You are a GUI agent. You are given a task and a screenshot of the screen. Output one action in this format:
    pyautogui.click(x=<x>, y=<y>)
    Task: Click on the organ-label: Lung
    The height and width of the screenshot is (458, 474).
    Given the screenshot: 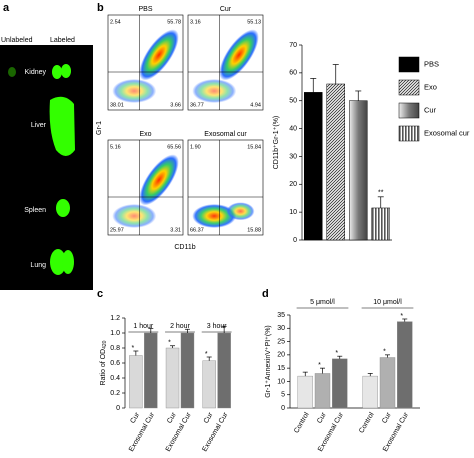 What is the action you would take?
    pyautogui.click(x=38, y=265)
    